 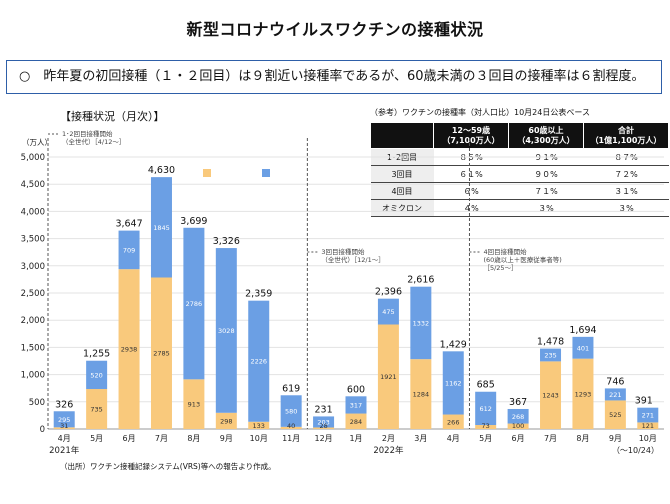 What do you see at coordinates (42, 430) in the screenshot?
I see `y-tick-label: 0` at bounding box center [42, 430].